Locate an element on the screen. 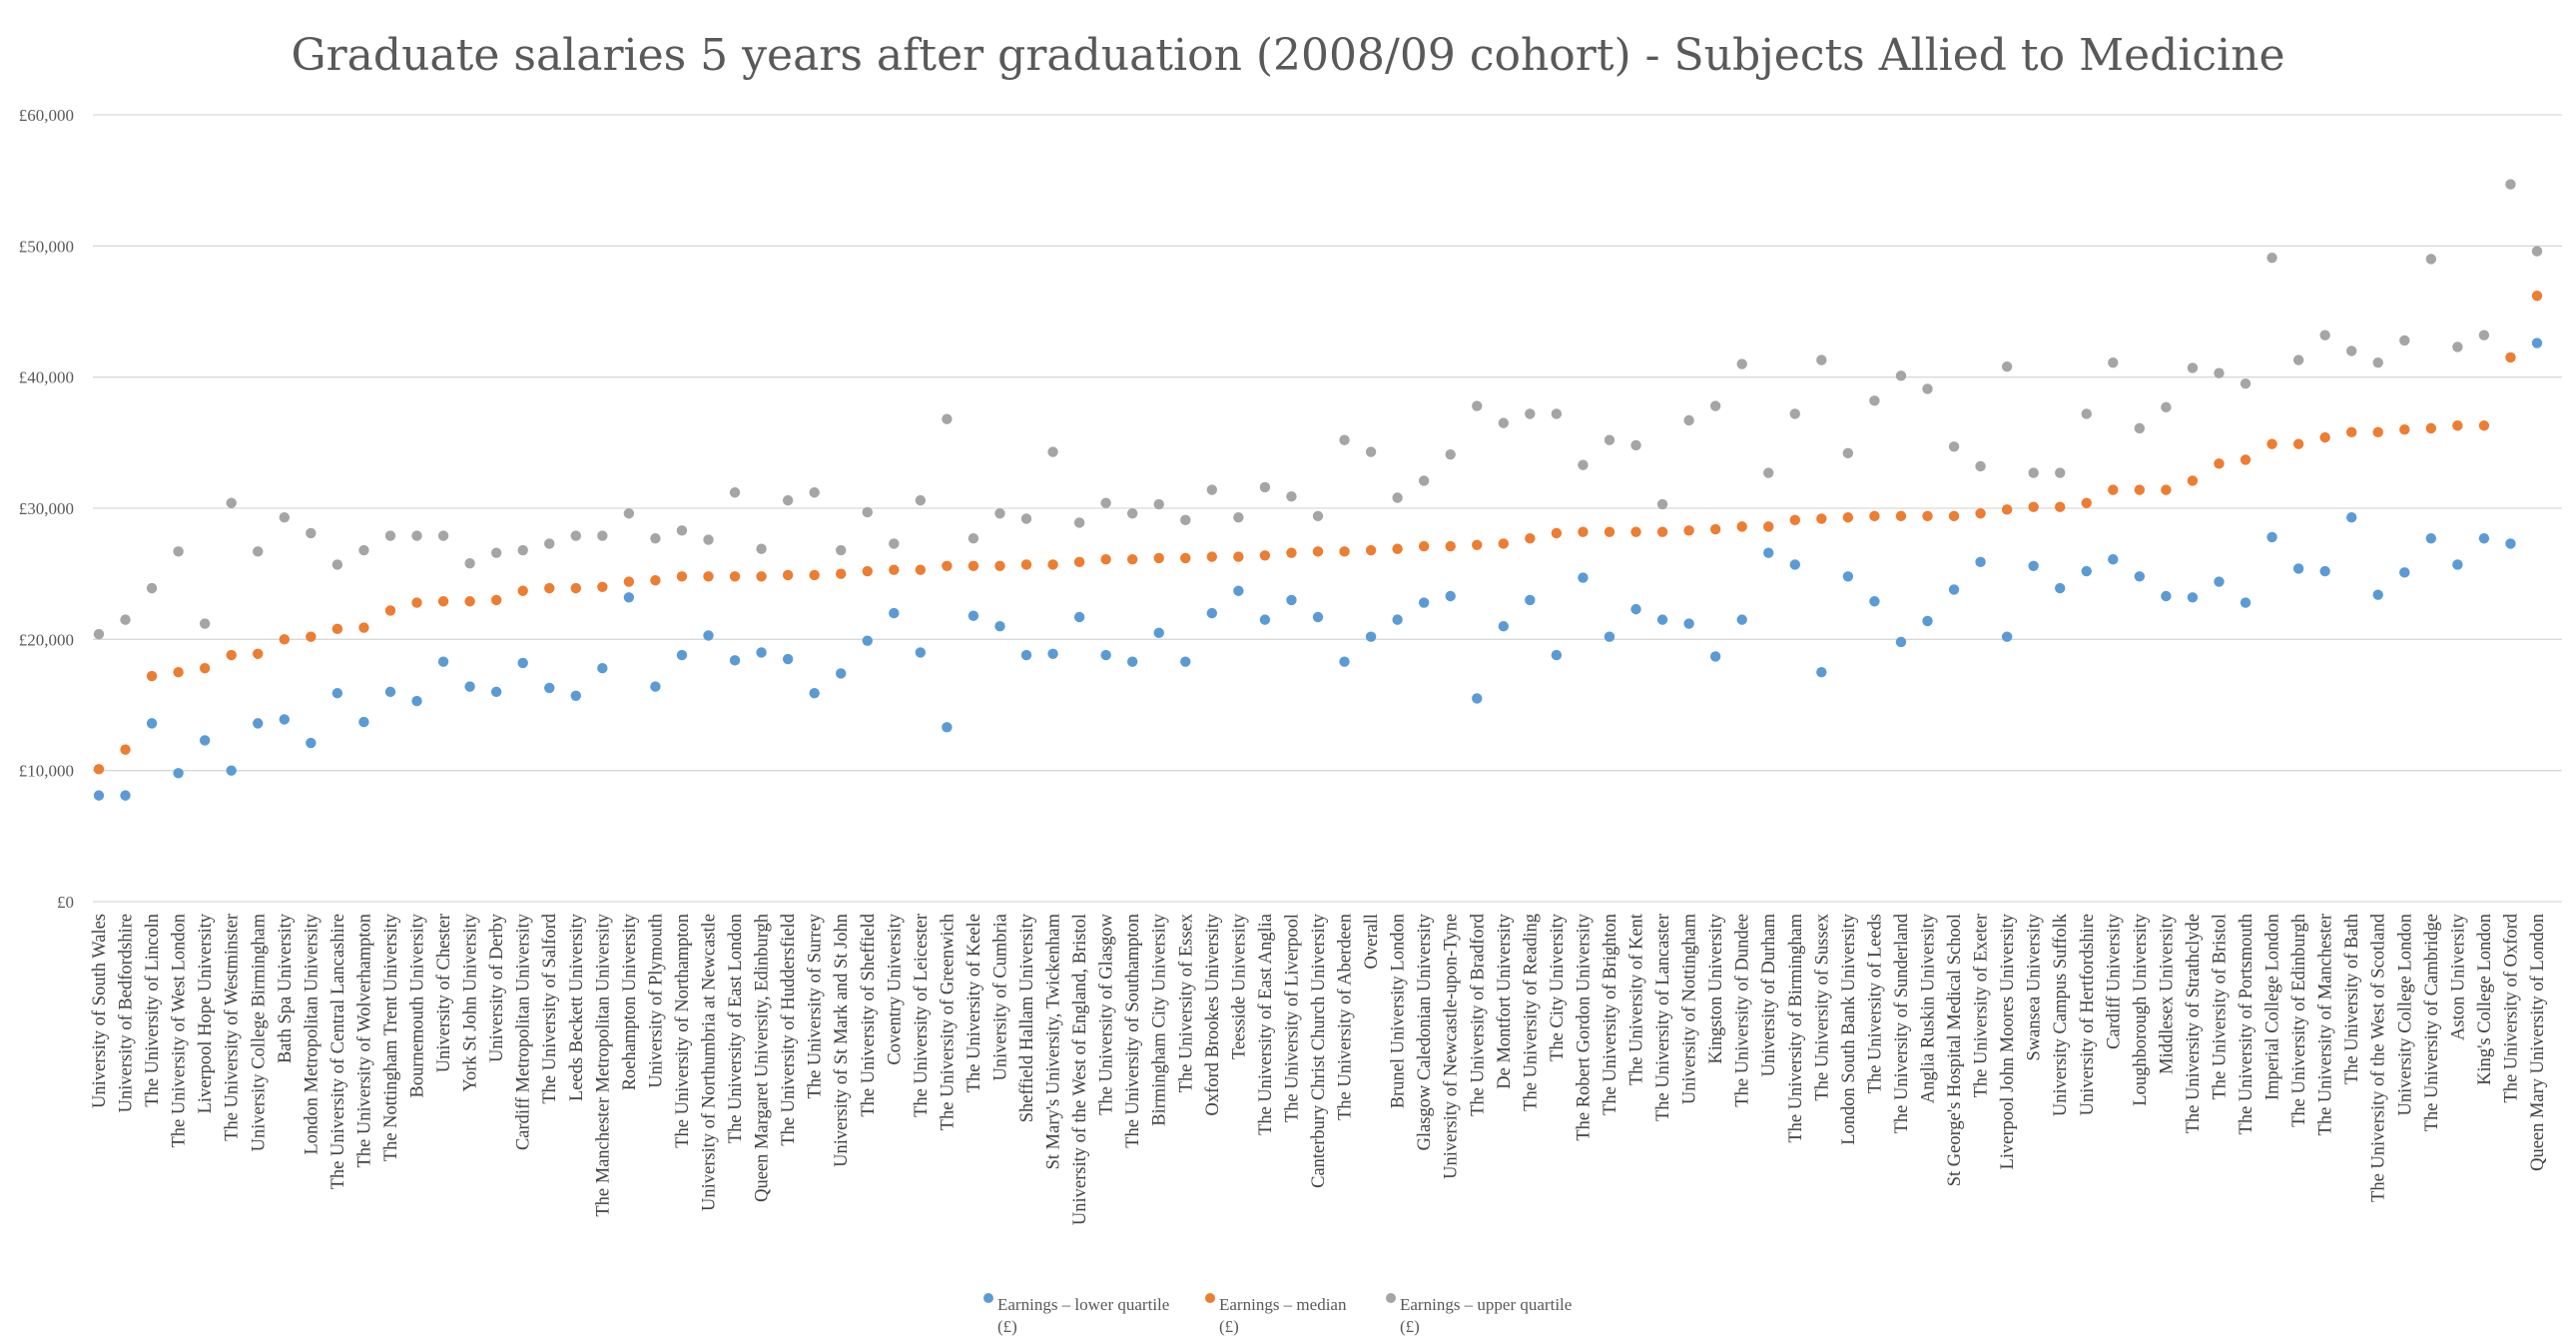 The width and height of the screenshot is (2576, 1344). x-tick-label: Kingston University is located at coordinates (1716, 988).